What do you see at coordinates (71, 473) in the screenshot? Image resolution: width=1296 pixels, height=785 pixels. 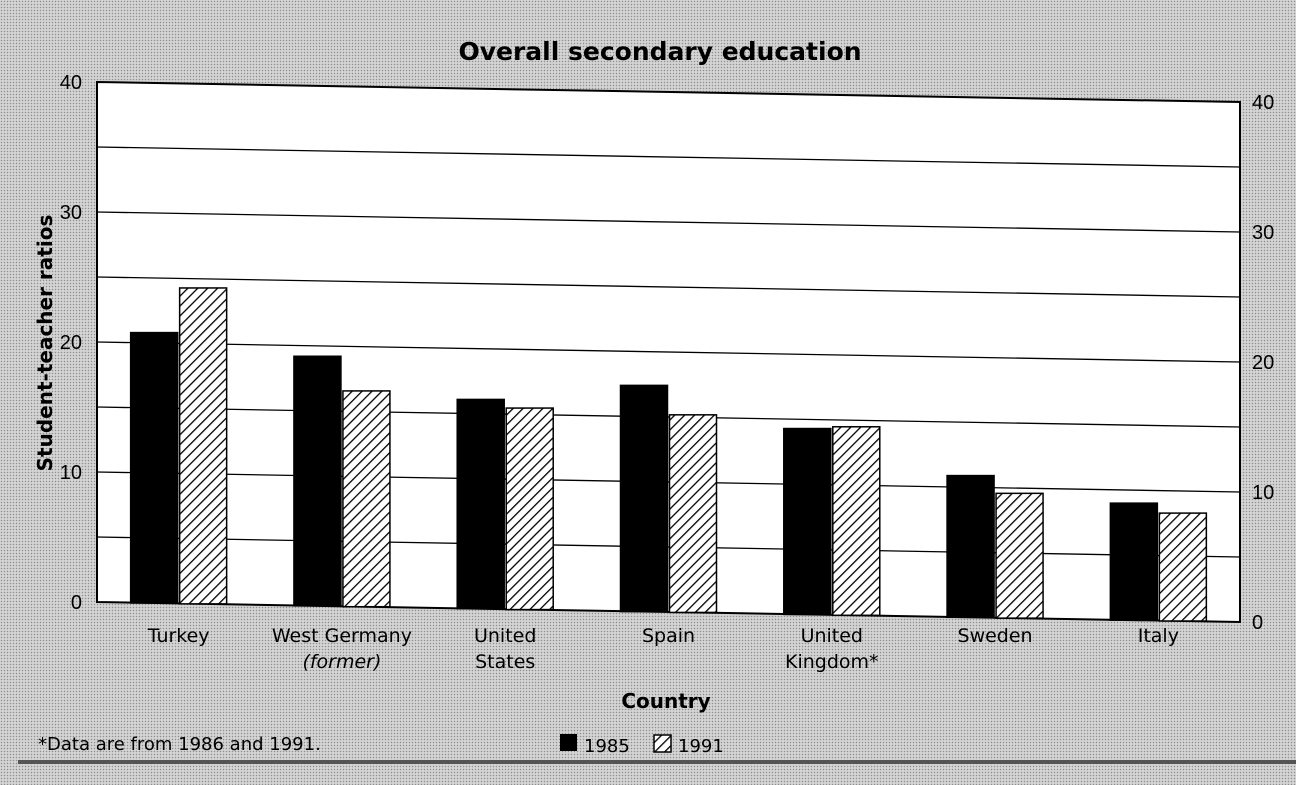 I see `y-tick-label-left: 10` at bounding box center [71, 473].